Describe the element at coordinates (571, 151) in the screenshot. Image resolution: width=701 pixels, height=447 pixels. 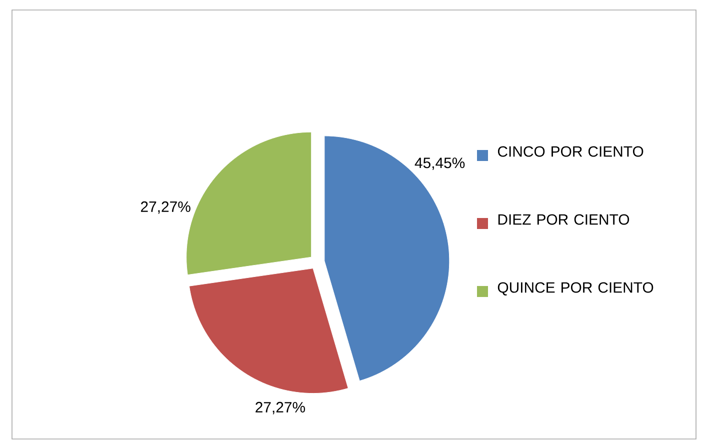
I see `legend-label: CINCO POR CIENTO` at that location.